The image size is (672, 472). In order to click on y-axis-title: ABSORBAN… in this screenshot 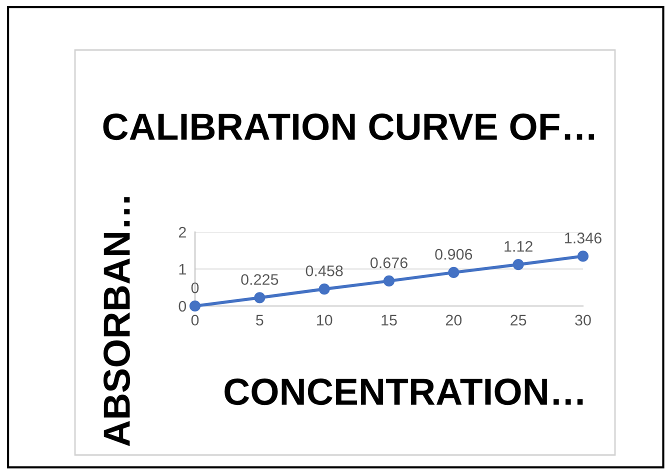, I will do `click(117, 321)`.